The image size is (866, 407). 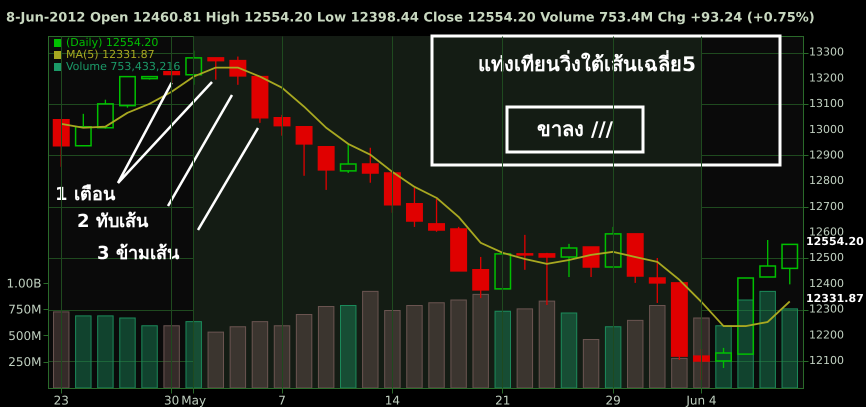 I want to click on y-tick-label: 12700, so click(x=826, y=206).